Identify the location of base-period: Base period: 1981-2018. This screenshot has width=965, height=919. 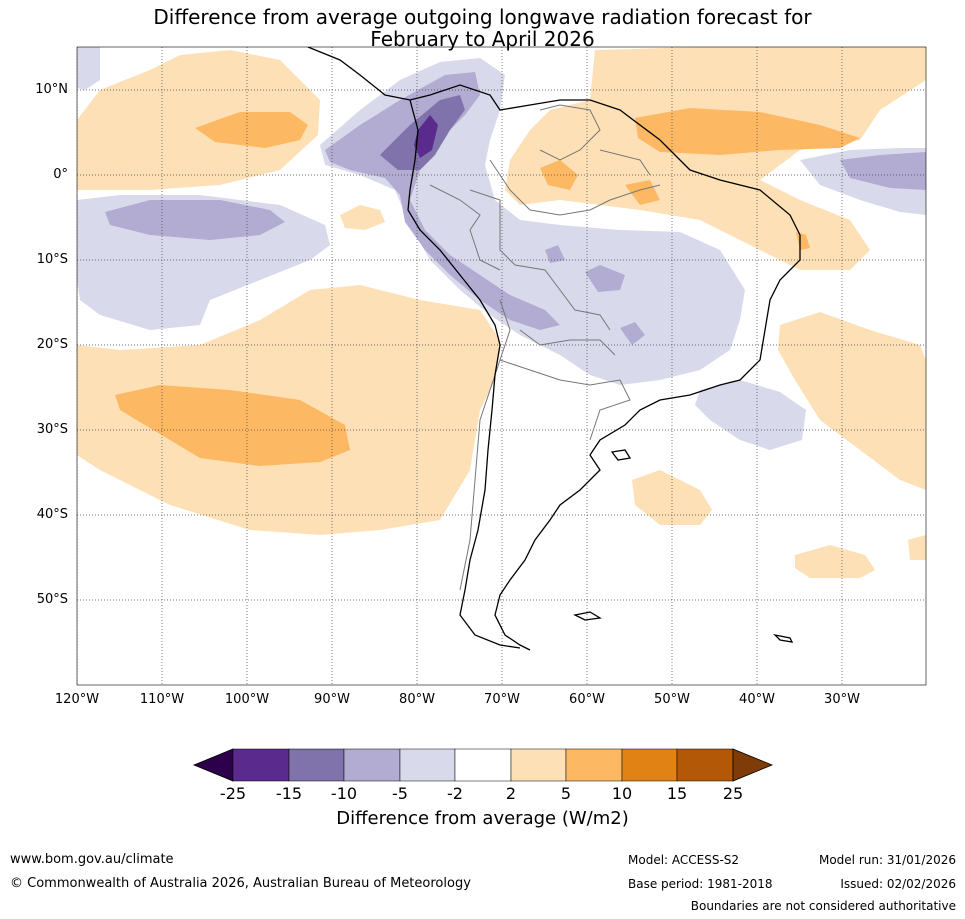
(700, 884).